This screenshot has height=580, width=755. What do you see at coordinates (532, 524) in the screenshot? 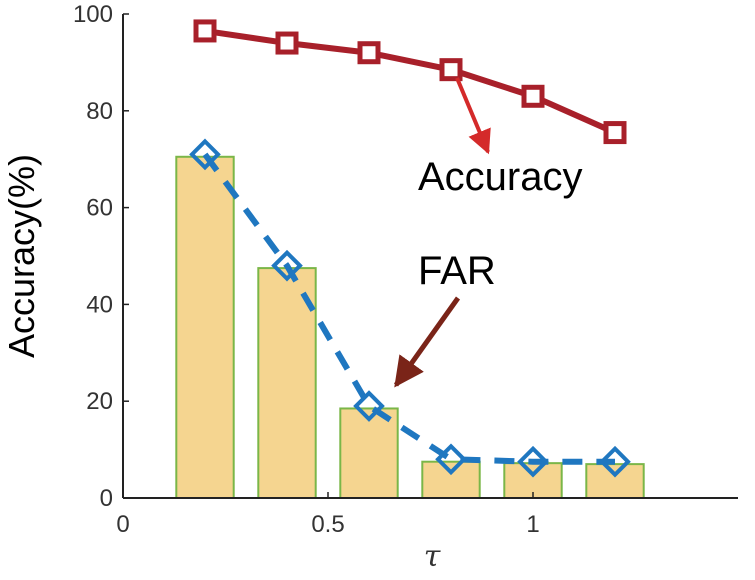
I see `x-tick-label: 1` at bounding box center [532, 524].